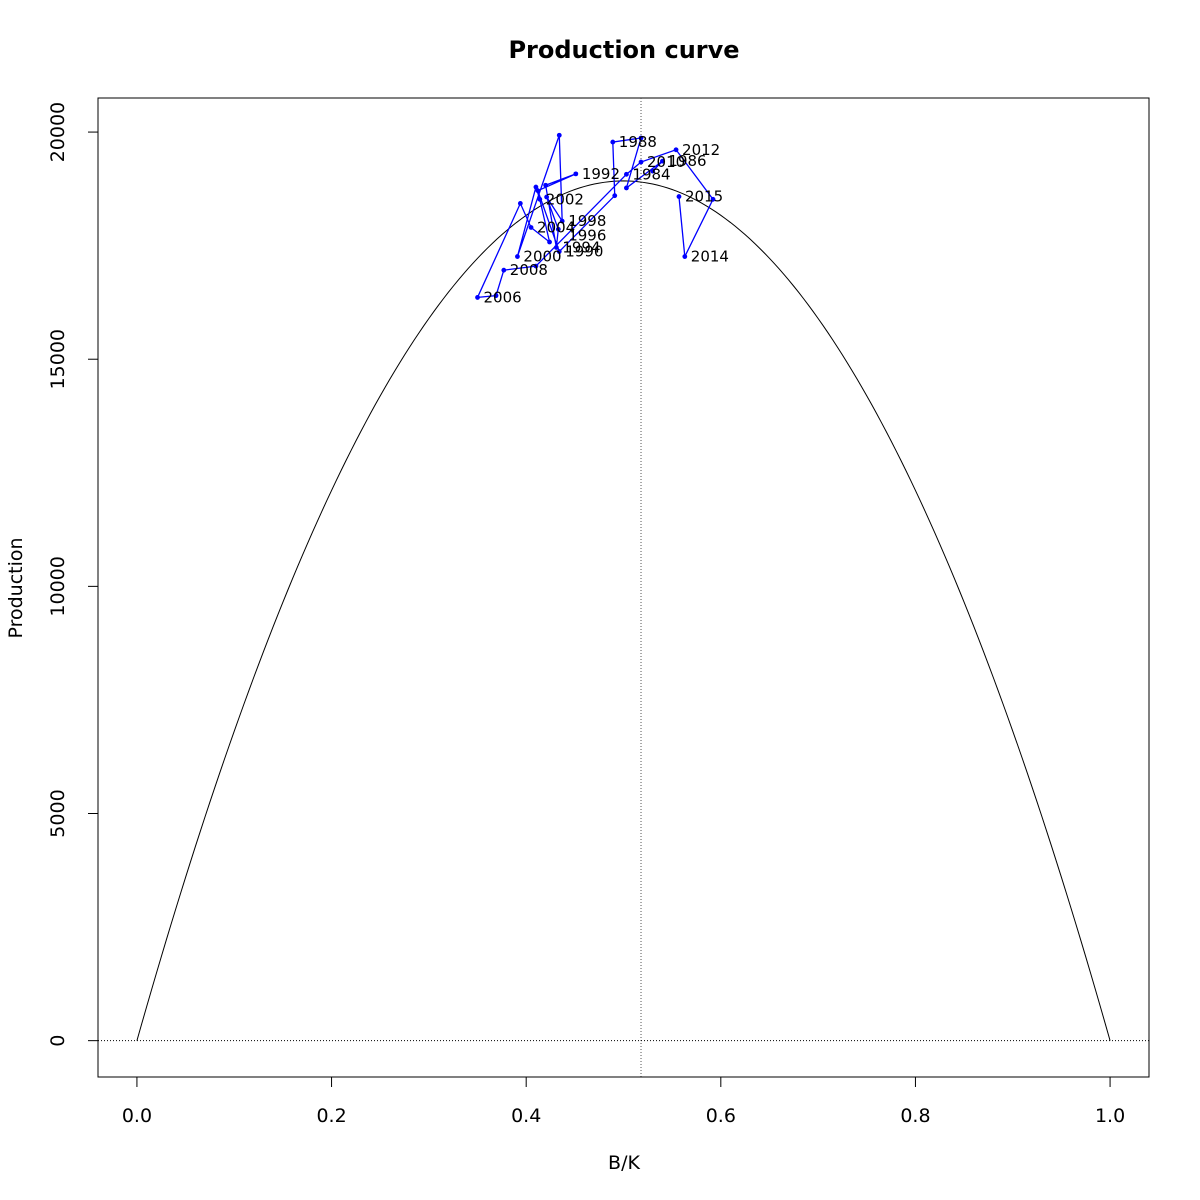 The image size is (1200, 1200). What do you see at coordinates (581, 247) in the screenshot?
I see `year-label-1994: 1994` at bounding box center [581, 247].